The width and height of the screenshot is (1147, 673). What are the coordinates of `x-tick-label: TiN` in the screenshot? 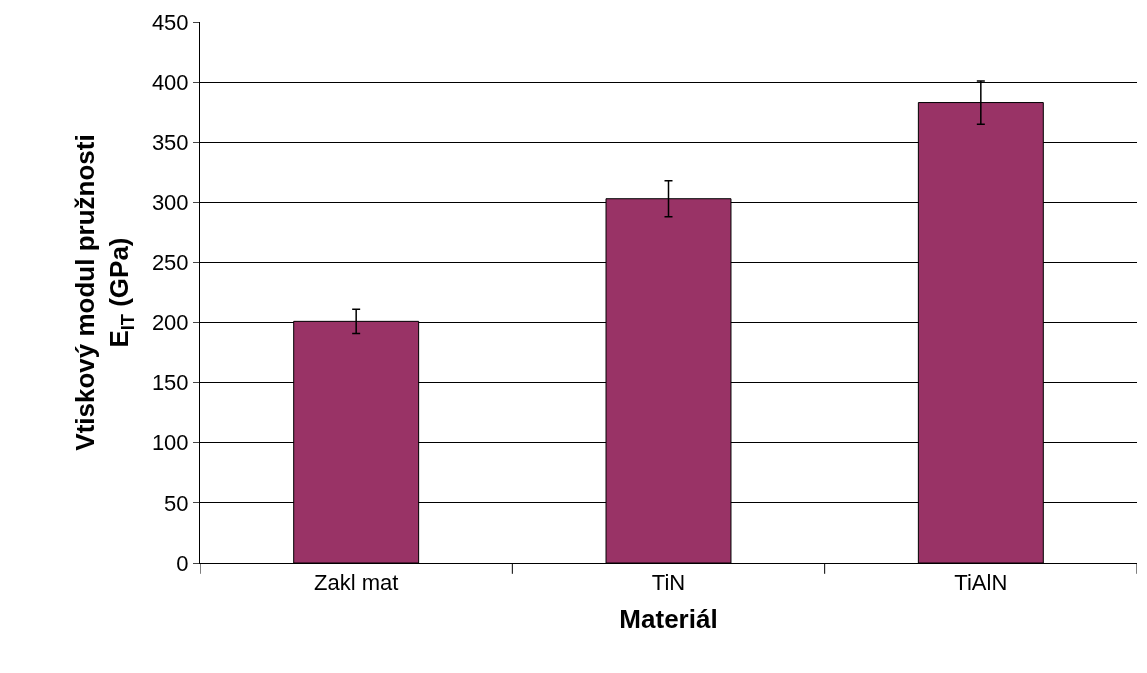 It's located at (668, 583).